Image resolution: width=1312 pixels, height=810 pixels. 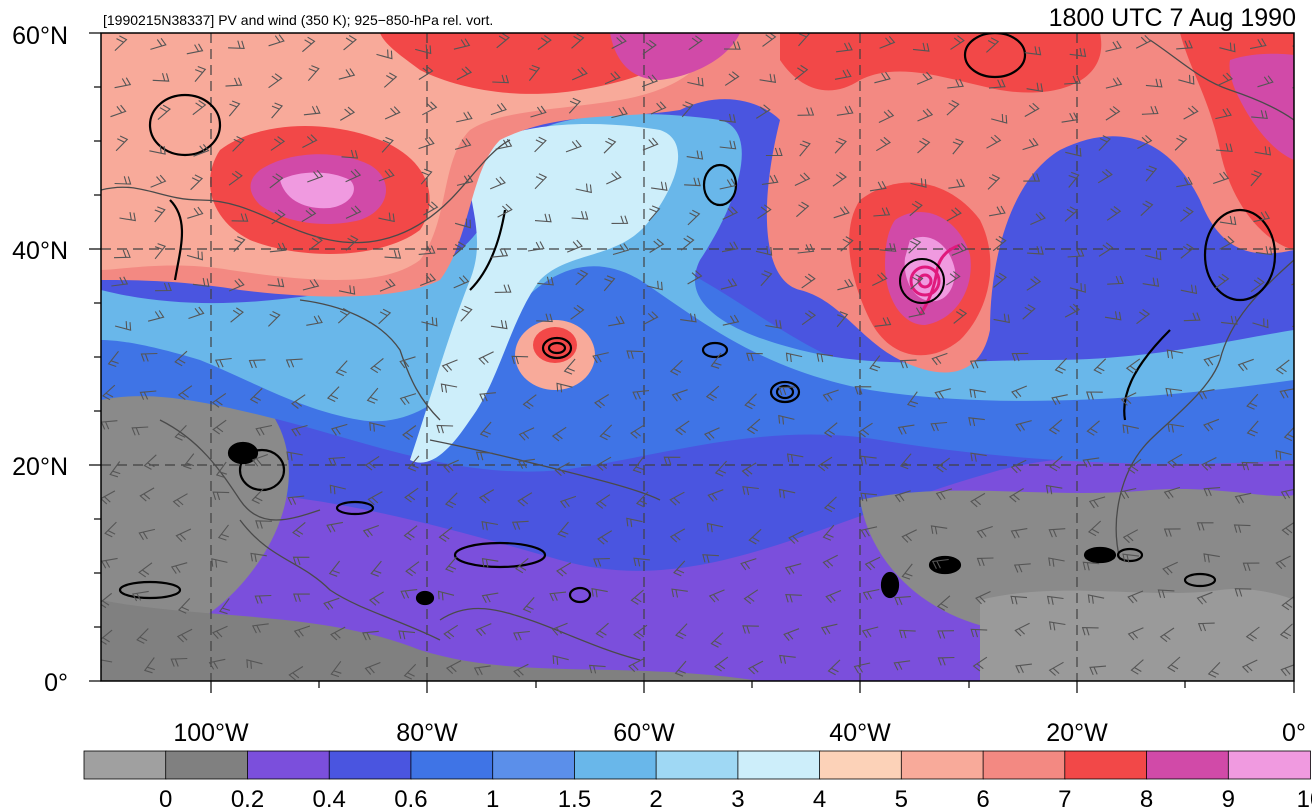 I want to click on pv-colorbar: 0 0.2 0.4 0.6 1 1.5 2 3 4 5 6 7 8 9 10, so click(x=697, y=780).